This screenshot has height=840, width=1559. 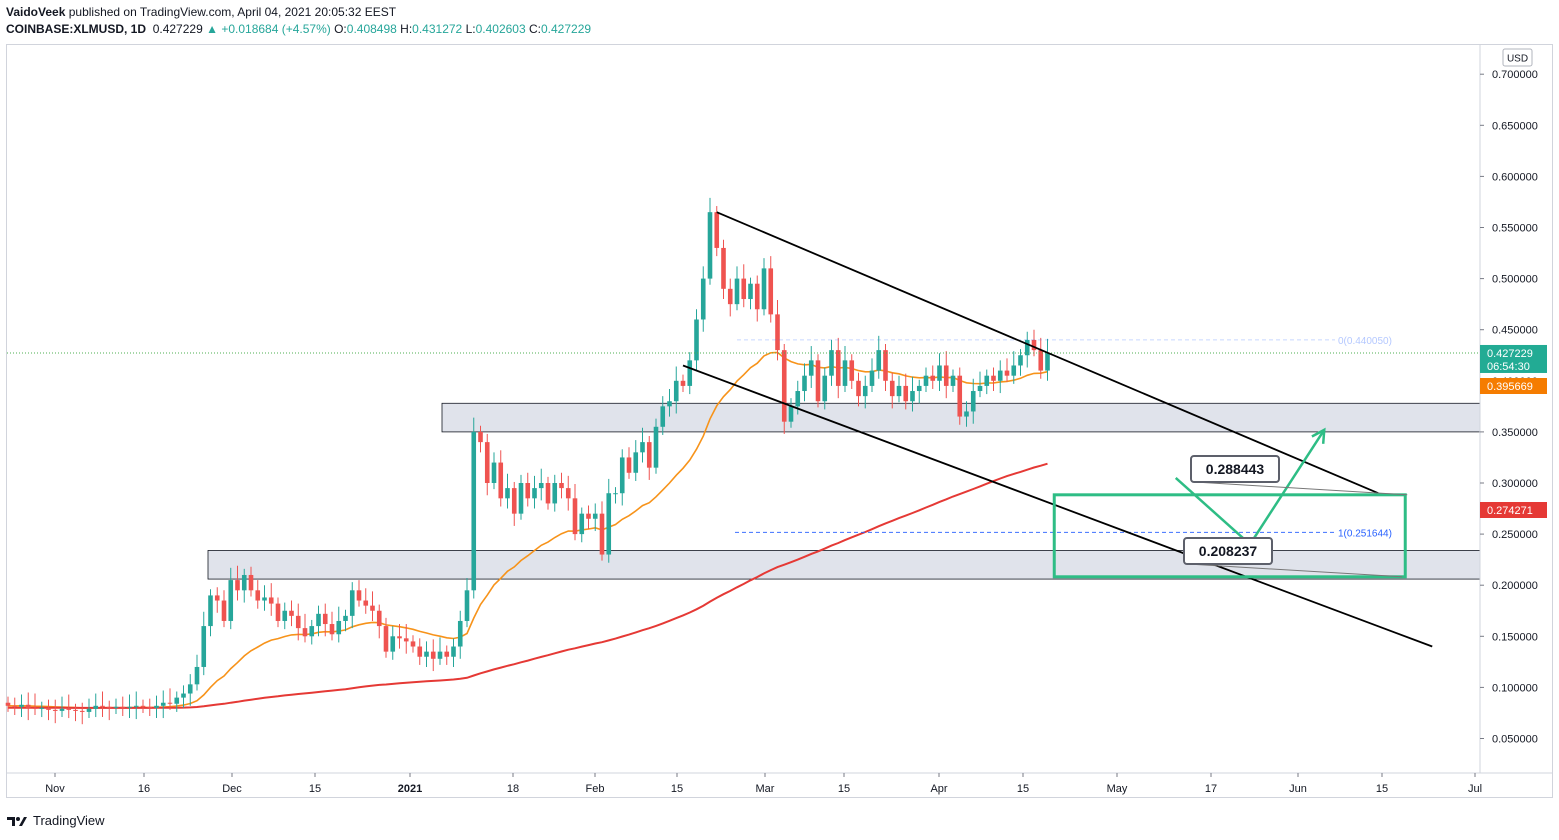 I want to click on target-box, so click(x=1229, y=536).